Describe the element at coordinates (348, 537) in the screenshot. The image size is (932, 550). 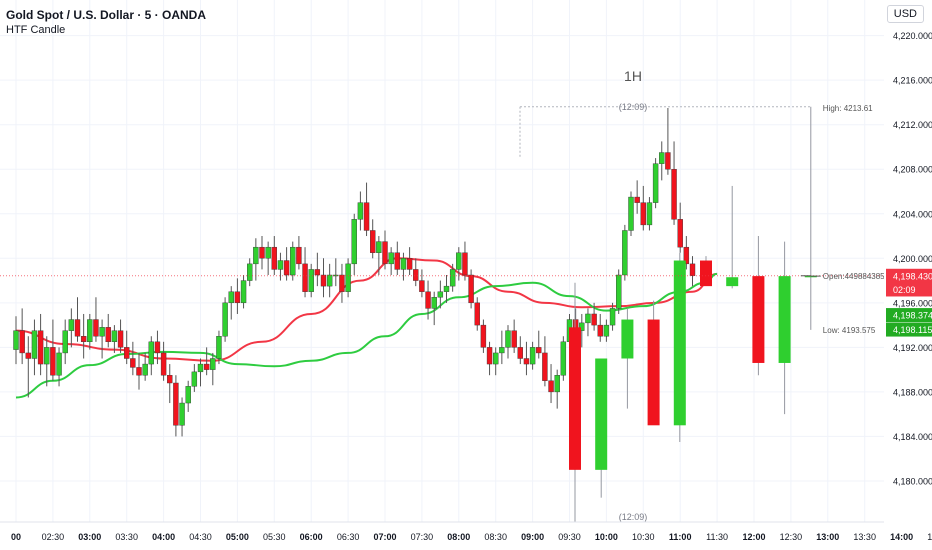
I see `time-tick-label: 06:30` at that location.